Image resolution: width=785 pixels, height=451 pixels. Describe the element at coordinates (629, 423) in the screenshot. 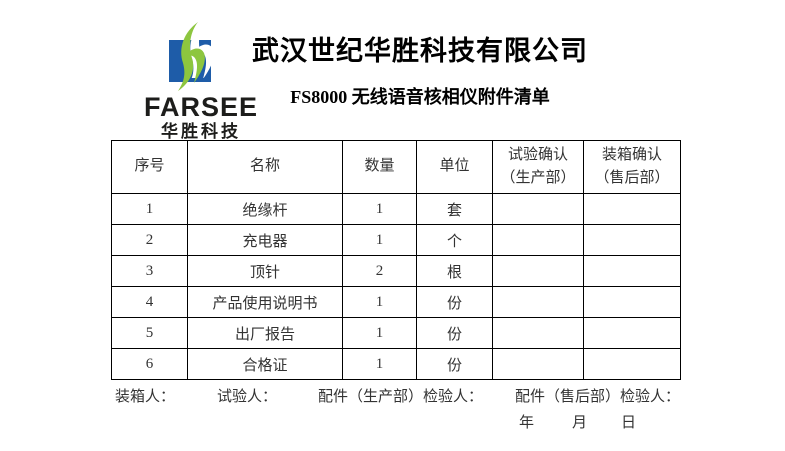

I see `date-day-label: 日` at that location.